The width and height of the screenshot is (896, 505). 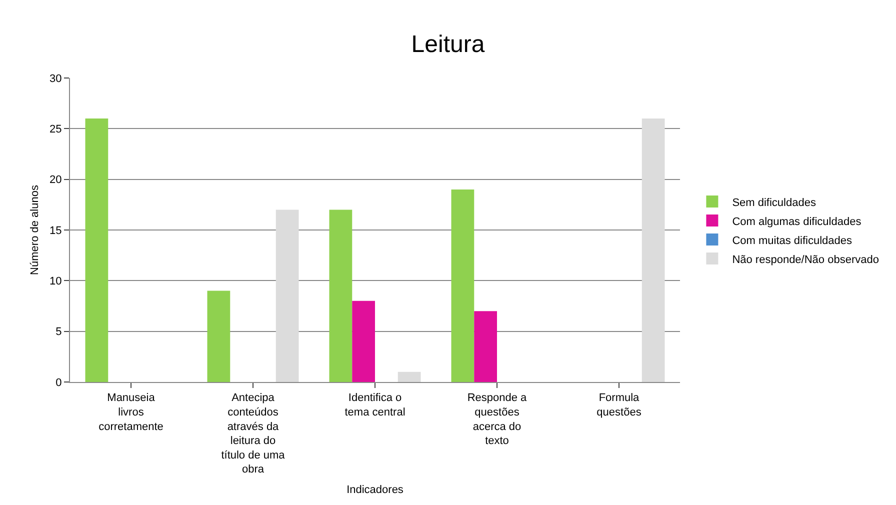 I want to click on y-tick-label: 10, so click(x=56, y=282).